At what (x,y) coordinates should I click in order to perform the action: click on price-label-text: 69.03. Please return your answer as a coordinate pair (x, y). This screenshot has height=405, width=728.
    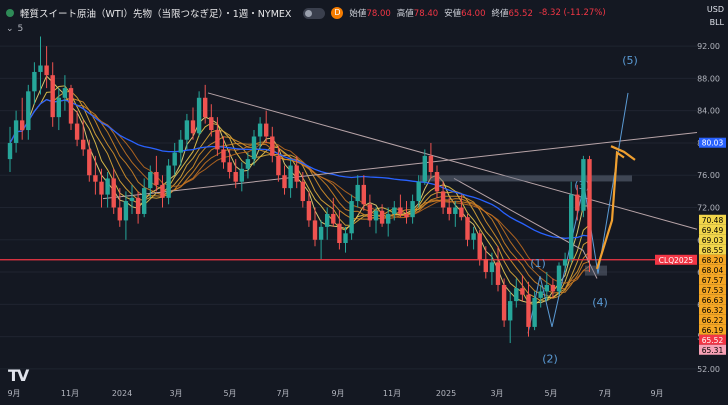
    Looking at the image, I should click on (713, 240).